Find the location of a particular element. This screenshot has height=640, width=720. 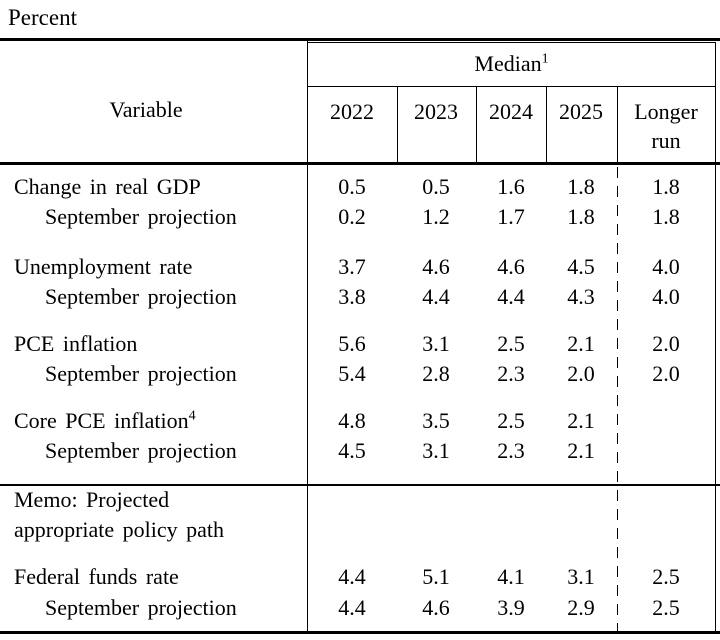

row-label: PCE inflation is located at coordinates (76, 343).